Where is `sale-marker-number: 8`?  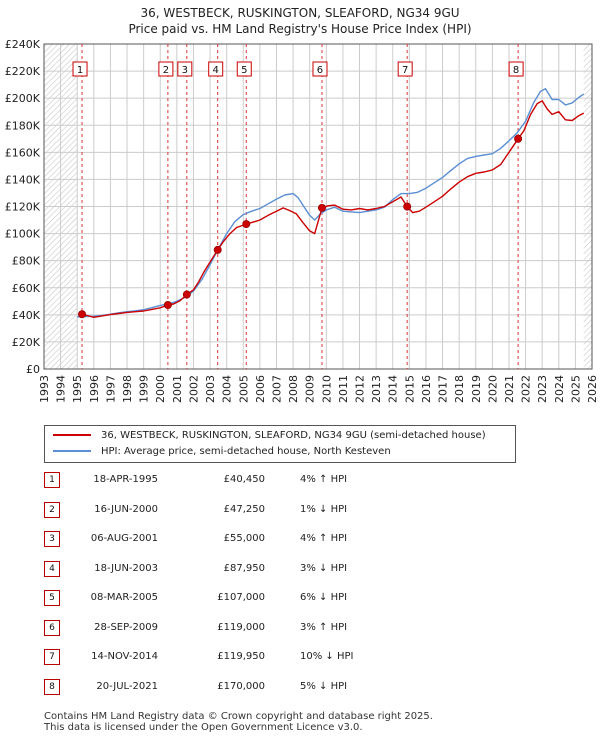
sale-marker-number: 8 is located at coordinates (516, 70).